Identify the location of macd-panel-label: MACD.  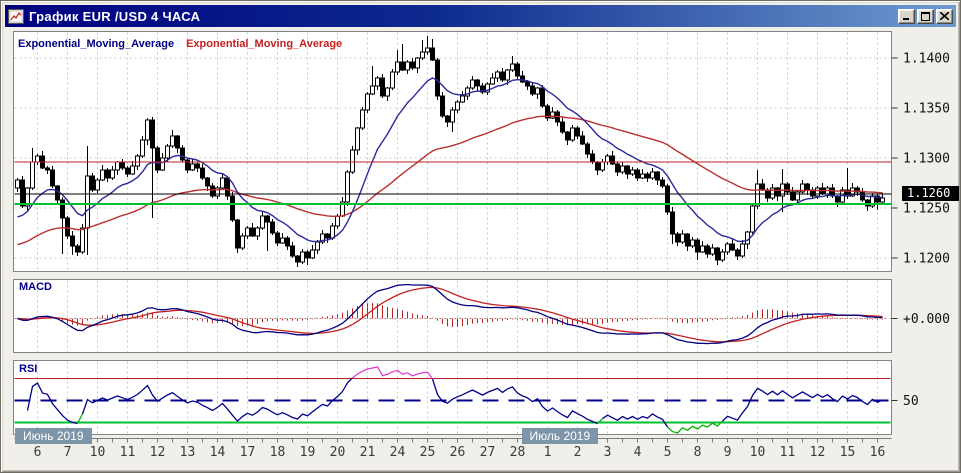
(35, 287).